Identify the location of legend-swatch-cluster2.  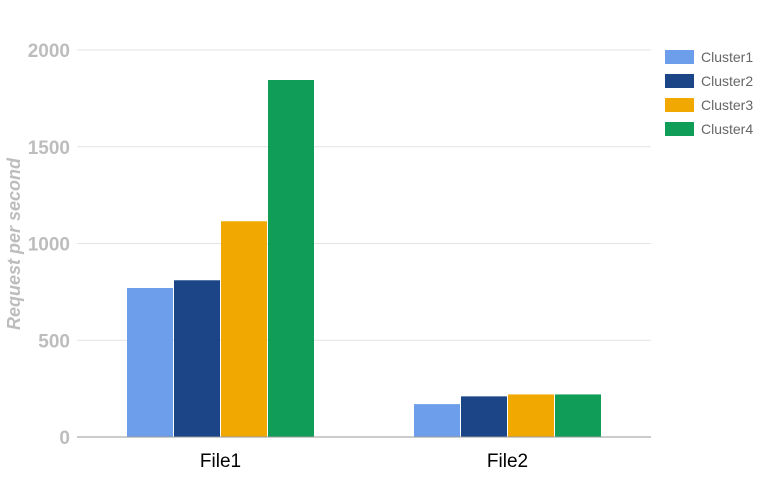
(679, 81).